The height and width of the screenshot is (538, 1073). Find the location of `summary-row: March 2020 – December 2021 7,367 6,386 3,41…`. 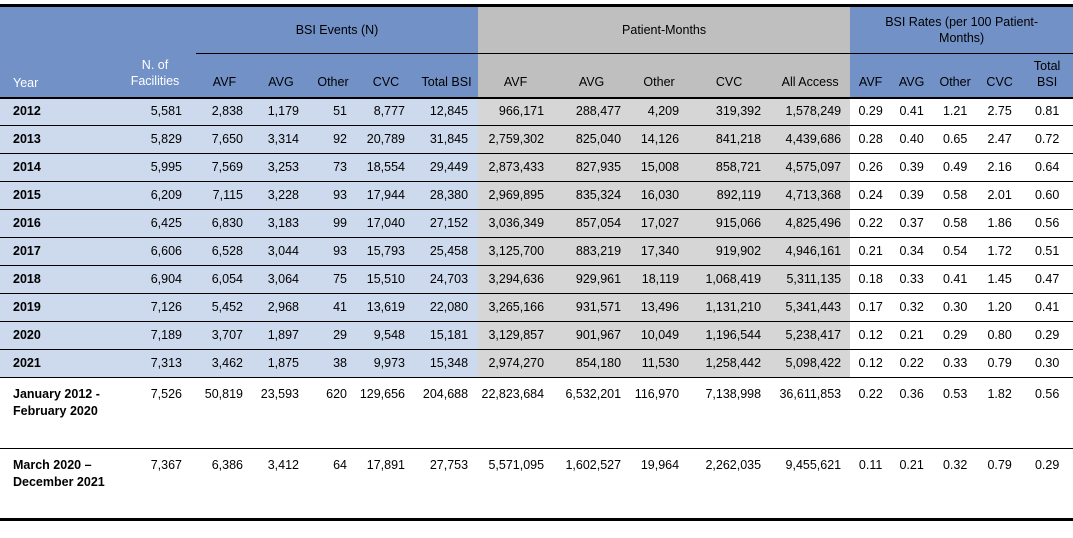

summary-row: March 2020 – December 2021 7,367 6,386 3,41… is located at coordinates (536, 484).